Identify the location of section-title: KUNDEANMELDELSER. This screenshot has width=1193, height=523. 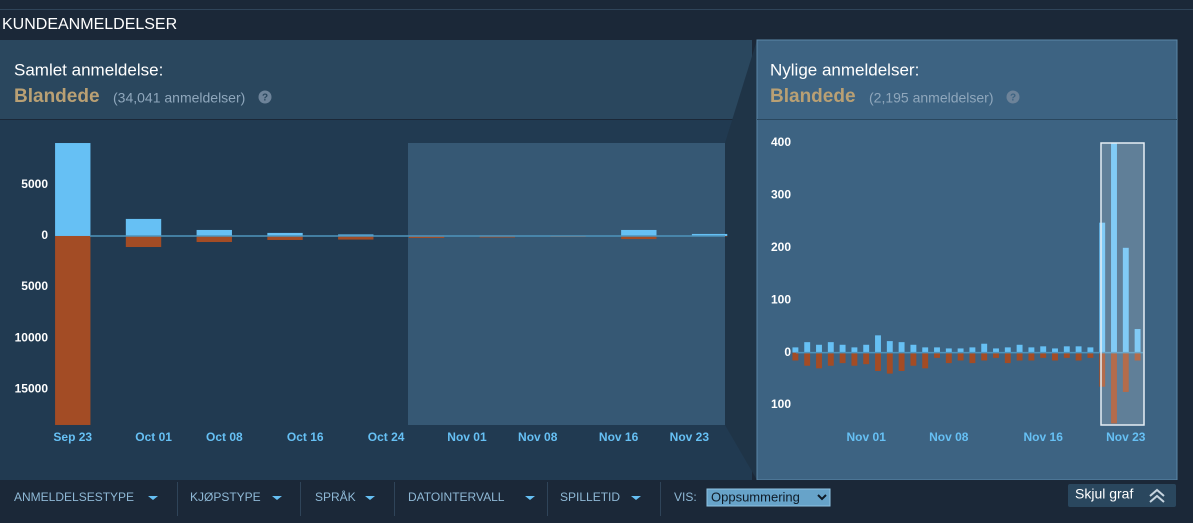
(89, 24).